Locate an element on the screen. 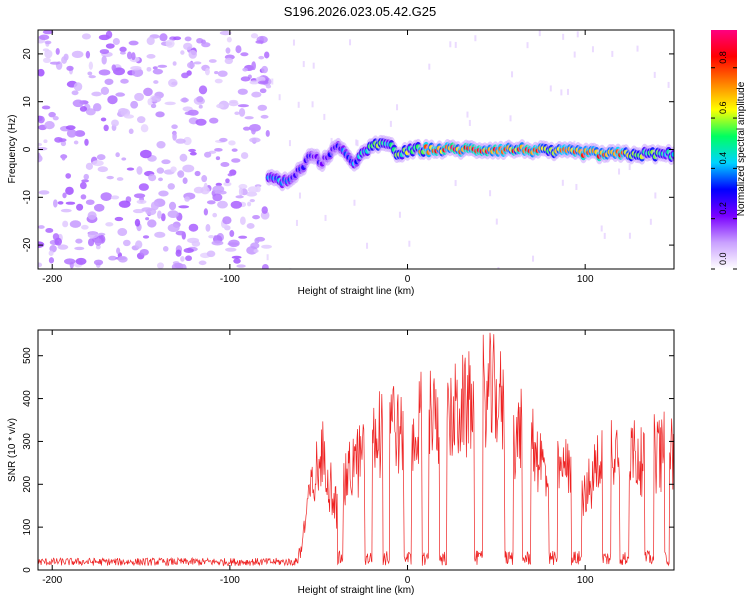 This screenshot has width=750, height=605. snr-xtick-label: -100 is located at coordinates (230, 580).